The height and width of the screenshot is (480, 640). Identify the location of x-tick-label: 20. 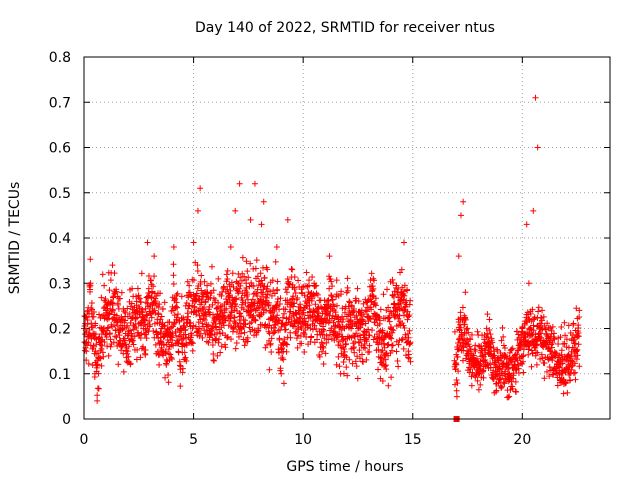
(522, 440).